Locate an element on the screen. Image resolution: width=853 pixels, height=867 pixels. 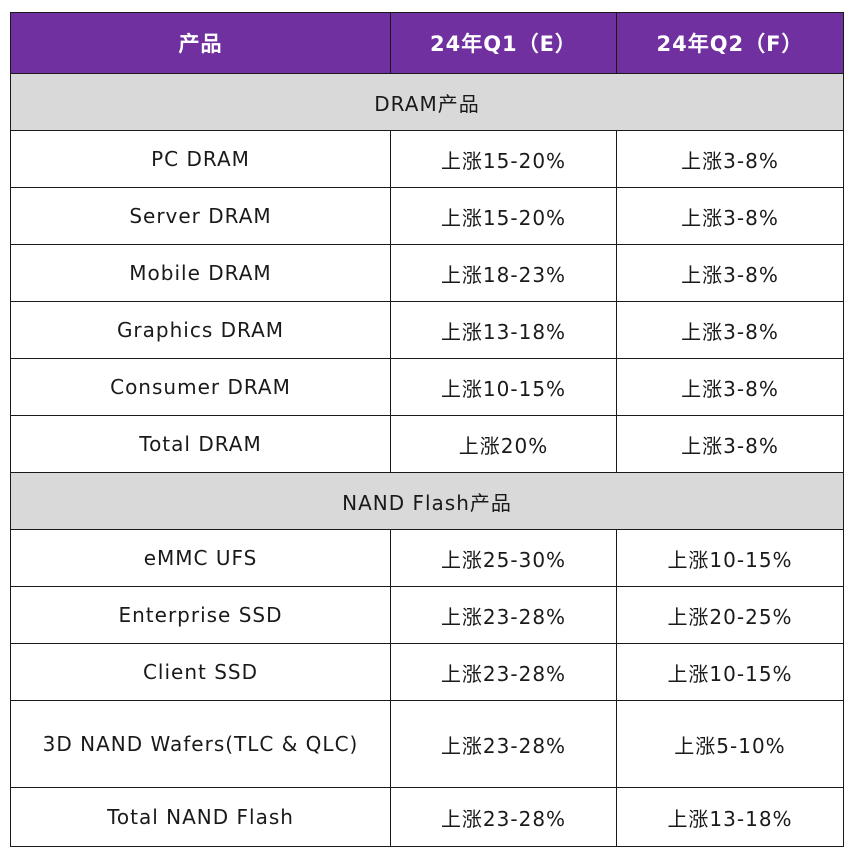
table-row: Total DRAM 上涨20% 上涨3-8% is located at coordinates (427, 444).